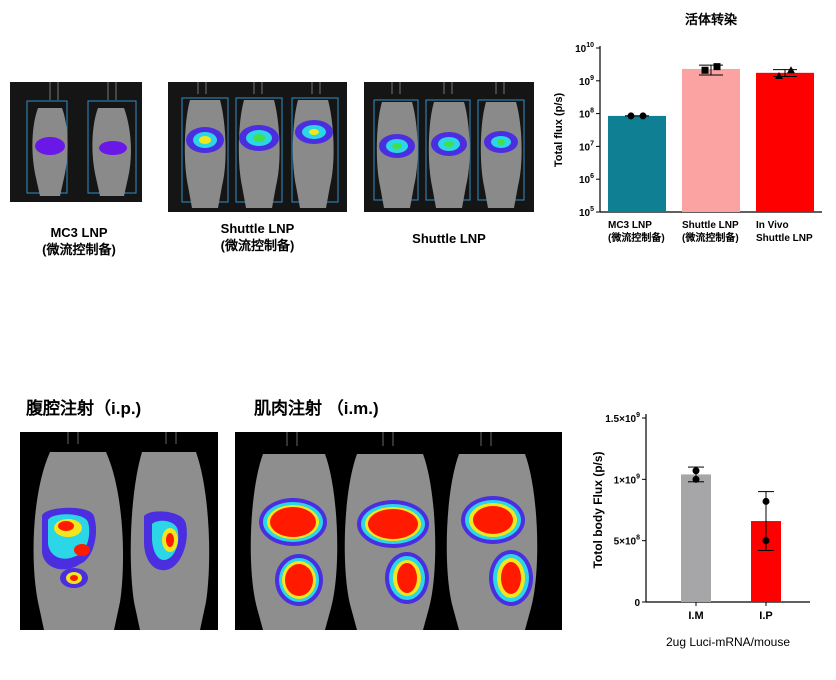  Describe the element at coordinates (316, 408) in the screenshot. I see `heading-intramuscular: 肌肉注射 （i.m.)` at that location.